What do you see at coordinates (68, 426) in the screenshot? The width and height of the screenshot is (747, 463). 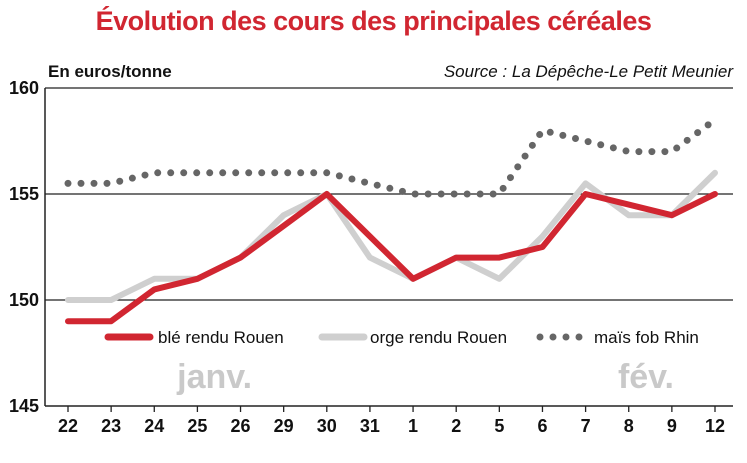 I see `x-tick-22: 22` at bounding box center [68, 426].